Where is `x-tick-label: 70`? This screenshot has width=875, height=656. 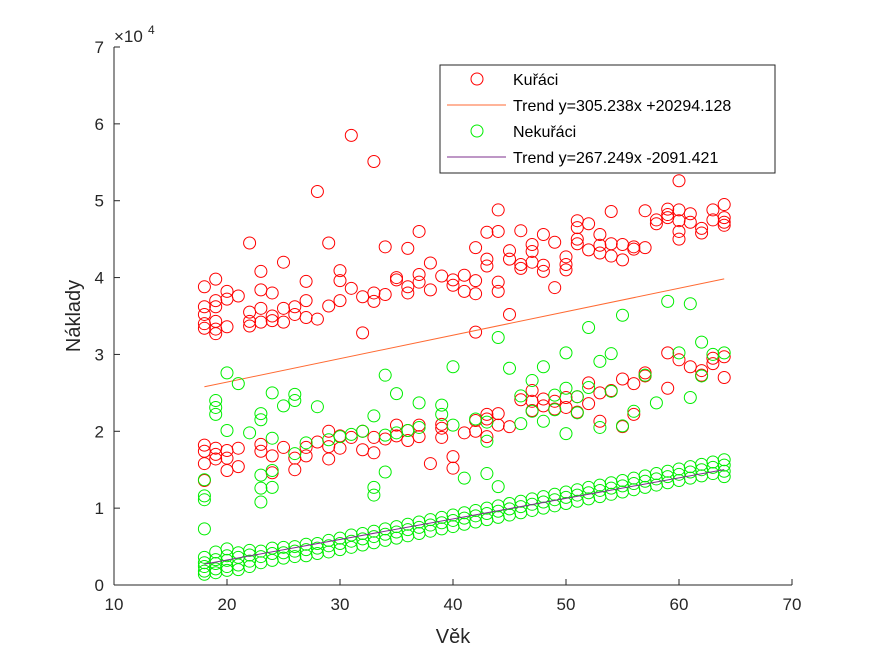 x-tick-label: 70 is located at coordinates (792, 604).